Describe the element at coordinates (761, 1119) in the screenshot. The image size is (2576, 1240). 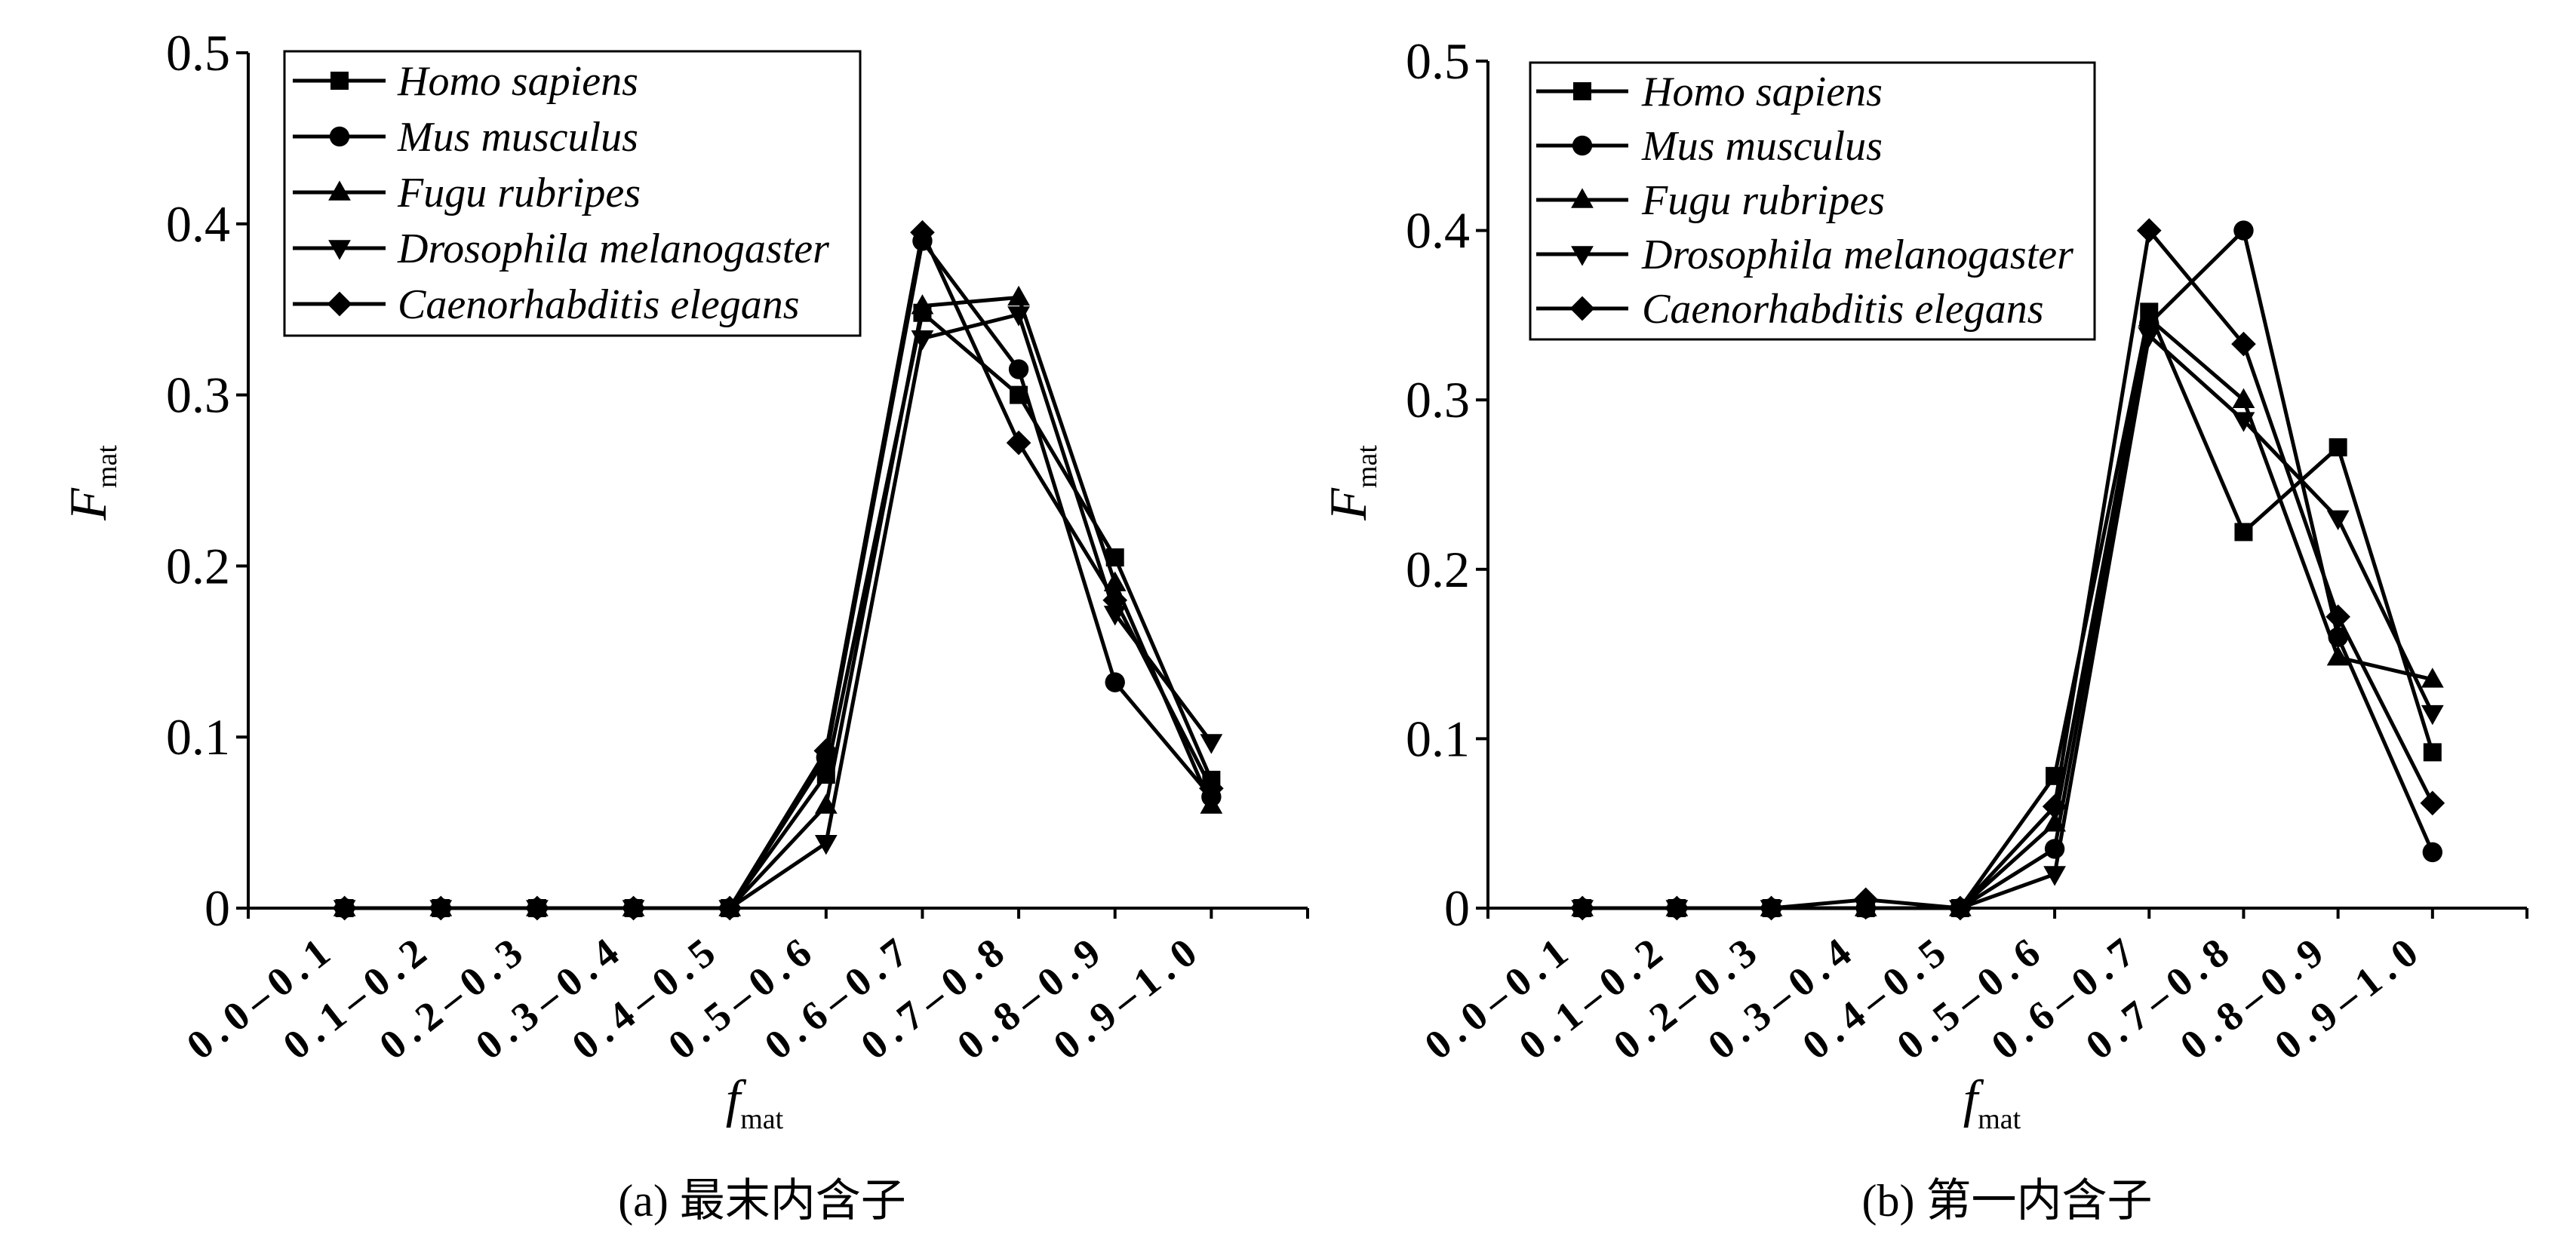
I see `x-axis-label-subscript: mat` at that location.